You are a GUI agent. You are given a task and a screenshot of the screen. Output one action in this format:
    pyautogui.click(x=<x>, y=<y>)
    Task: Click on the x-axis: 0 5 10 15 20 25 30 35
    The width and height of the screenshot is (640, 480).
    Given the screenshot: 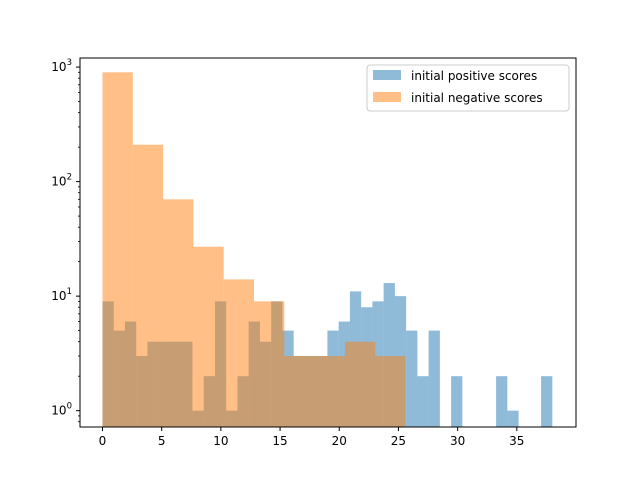 What is the action you would take?
    pyautogui.click(x=311, y=437)
    